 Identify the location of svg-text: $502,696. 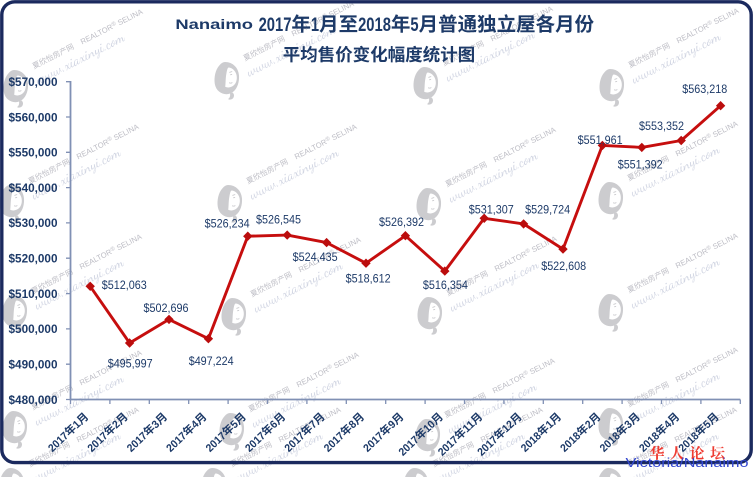
(166, 308).